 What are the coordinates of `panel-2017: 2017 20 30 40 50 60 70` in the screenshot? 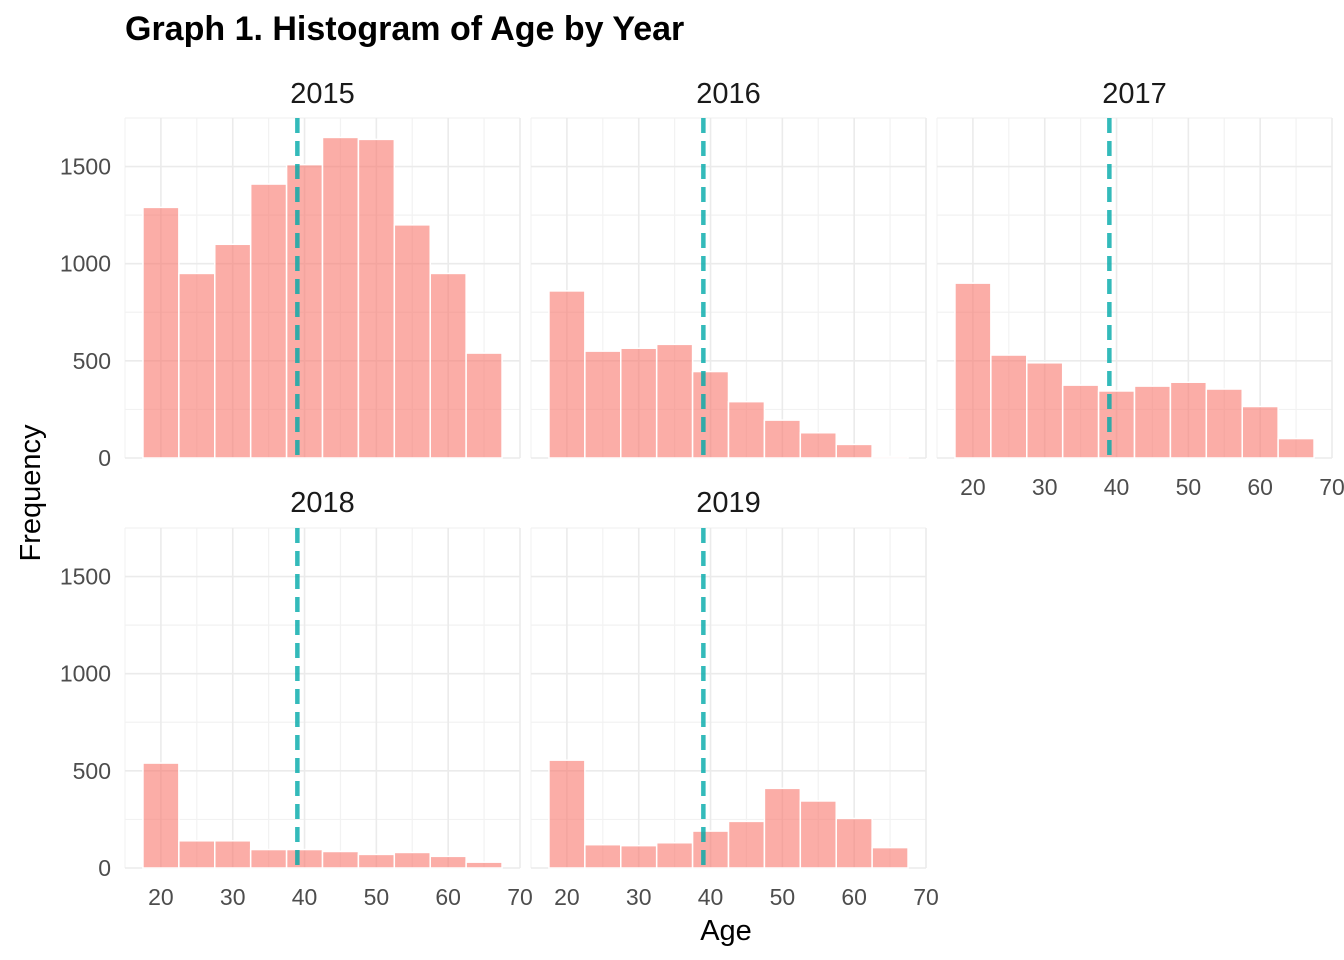 It's located at (1140, 289).